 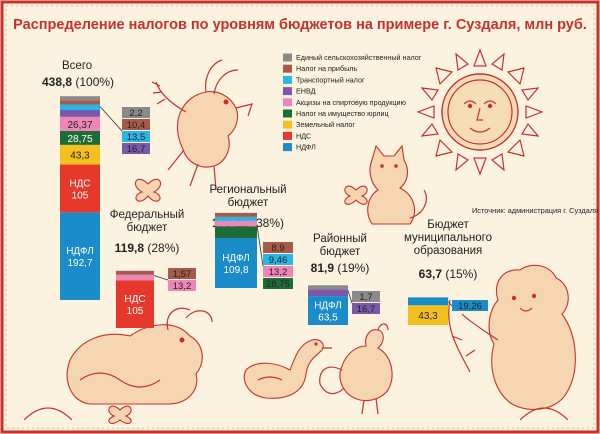 I want to click on segment-label-district-ndfl: 63,5, so click(x=328, y=318).